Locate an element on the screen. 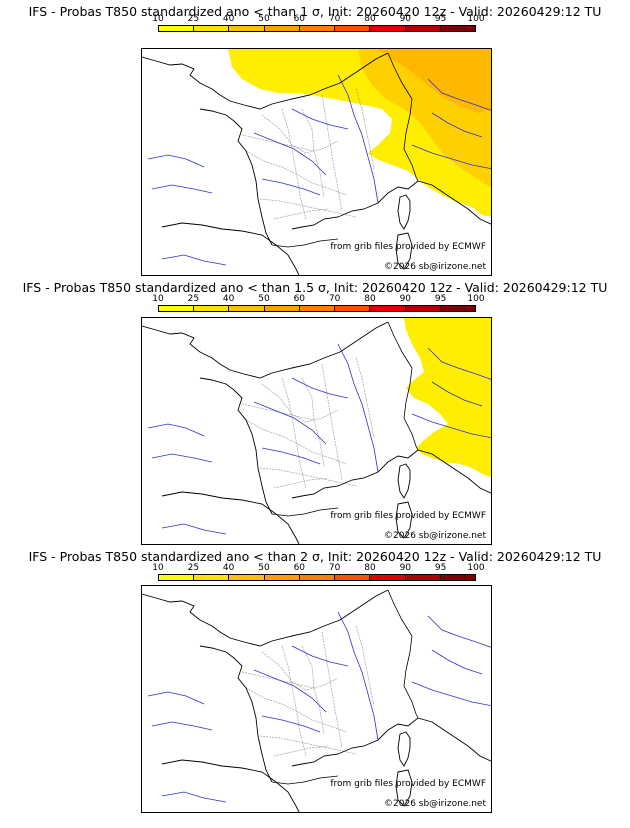  corsica-outline is located at coordinates (404, 481).